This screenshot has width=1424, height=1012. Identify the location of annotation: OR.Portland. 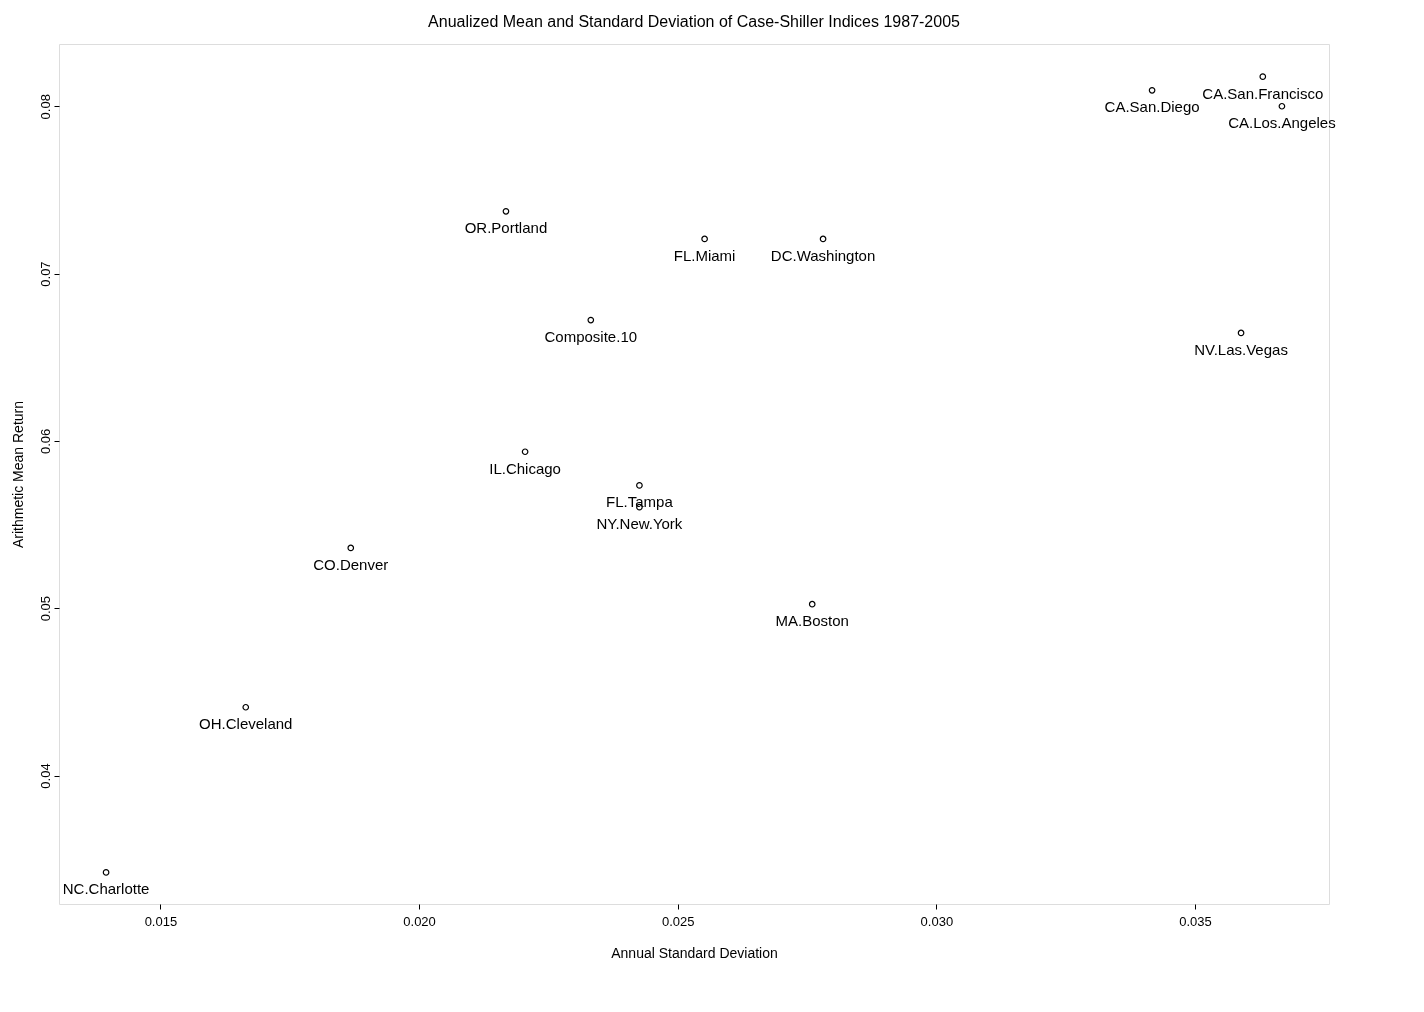
(506, 228).